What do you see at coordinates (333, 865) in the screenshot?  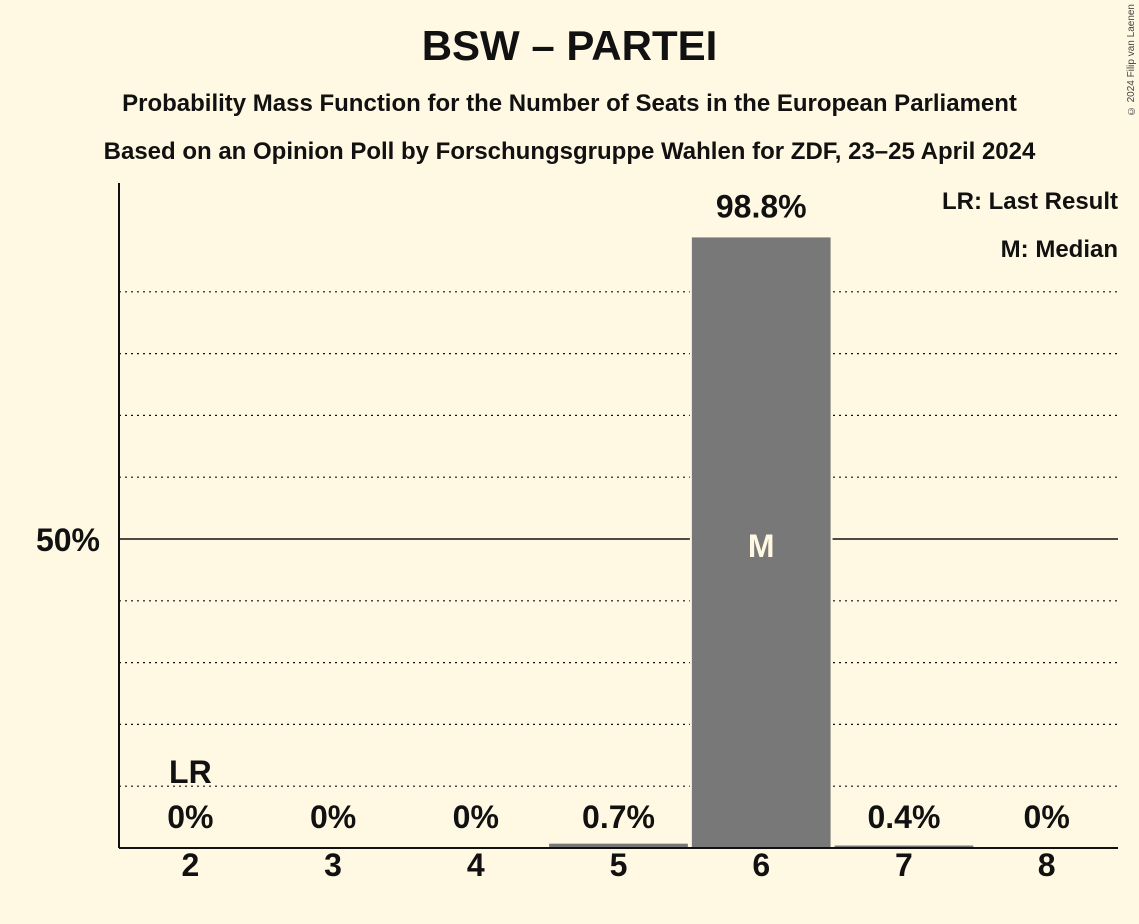 I see `x-tick-label: 3` at bounding box center [333, 865].